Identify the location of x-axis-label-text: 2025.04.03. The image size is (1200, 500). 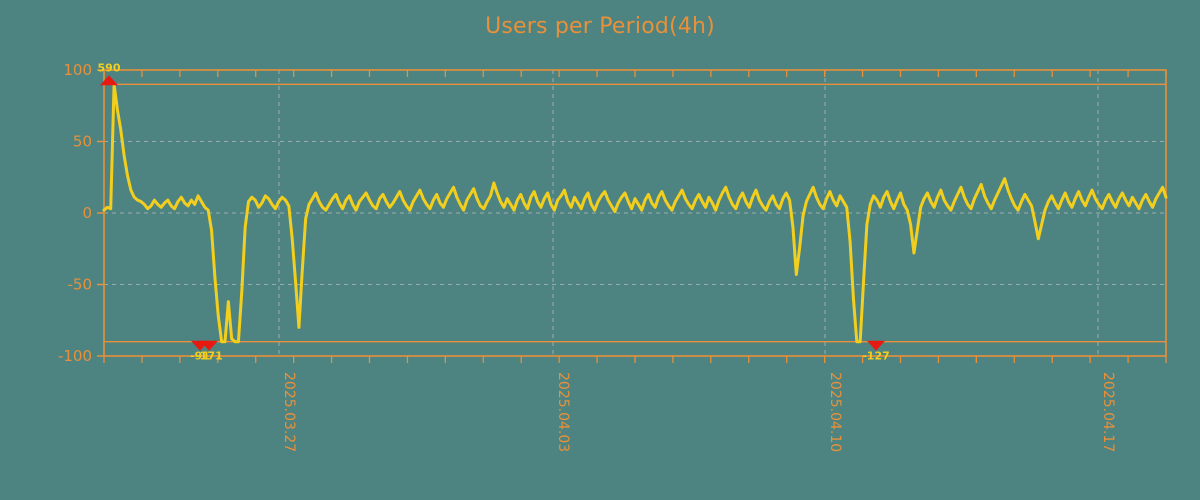
(563, 412).